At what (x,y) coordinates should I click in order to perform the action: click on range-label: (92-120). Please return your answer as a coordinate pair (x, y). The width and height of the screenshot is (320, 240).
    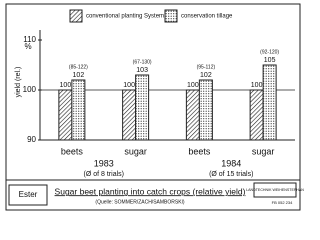
    Looking at the image, I should click on (269, 52).